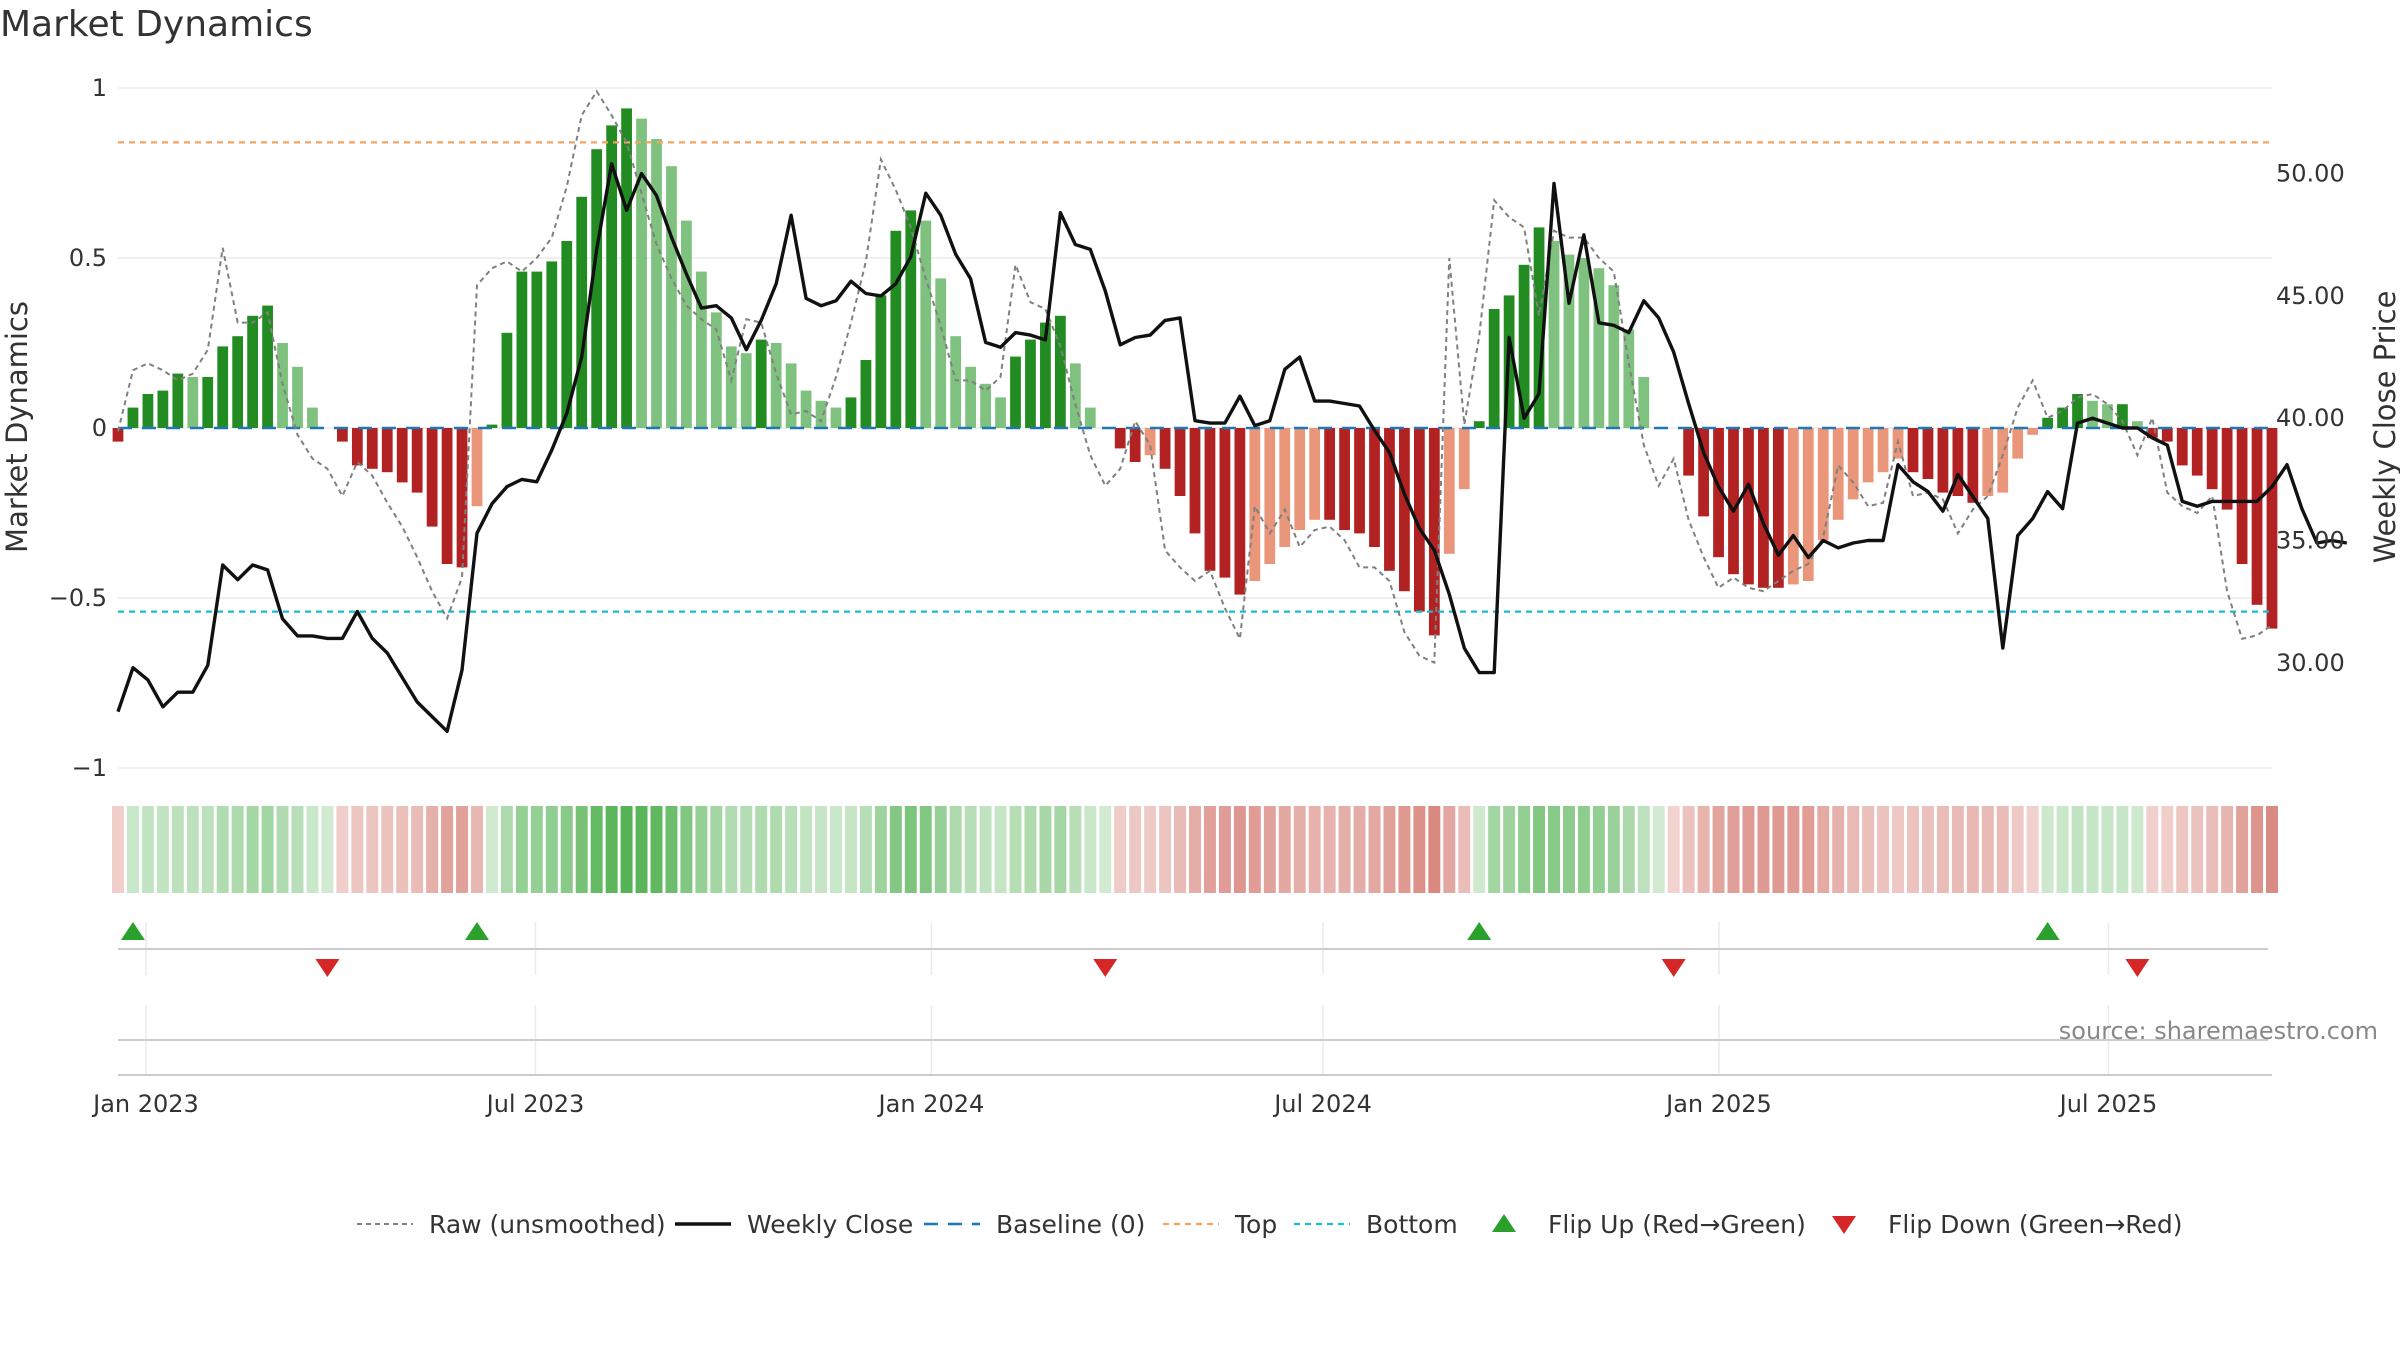 The image size is (2400, 1350). What do you see at coordinates (89, 768) in the screenshot?
I see `y-tick-label: −1` at bounding box center [89, 768].